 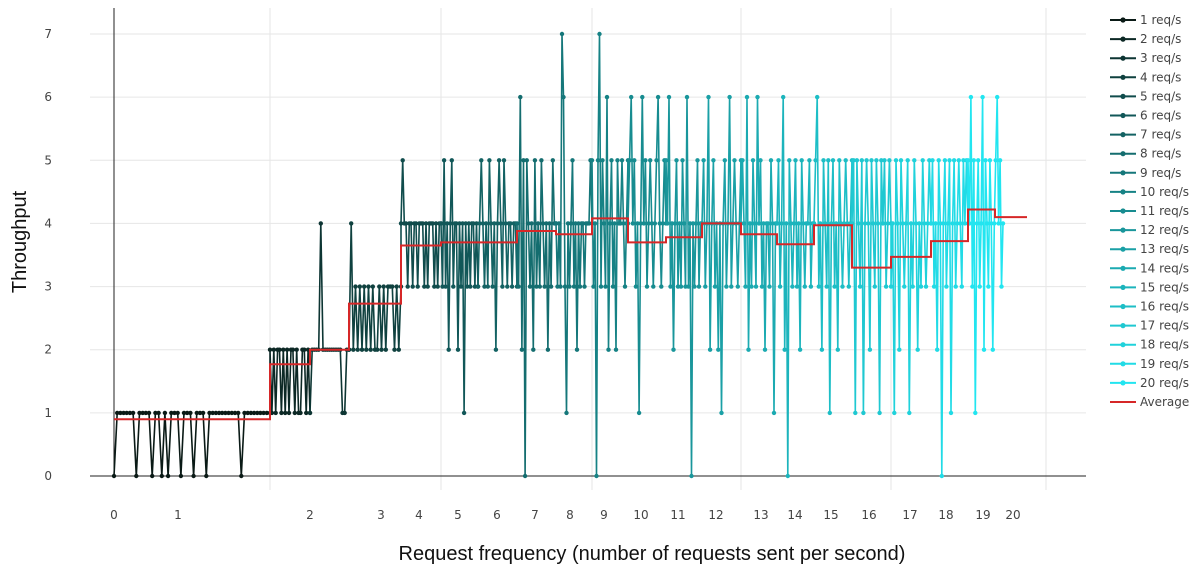 What do you see at coordinates (945, 515) in the screenshot?
I see `x-tick-label: 18` at bounding box center [945, 515].